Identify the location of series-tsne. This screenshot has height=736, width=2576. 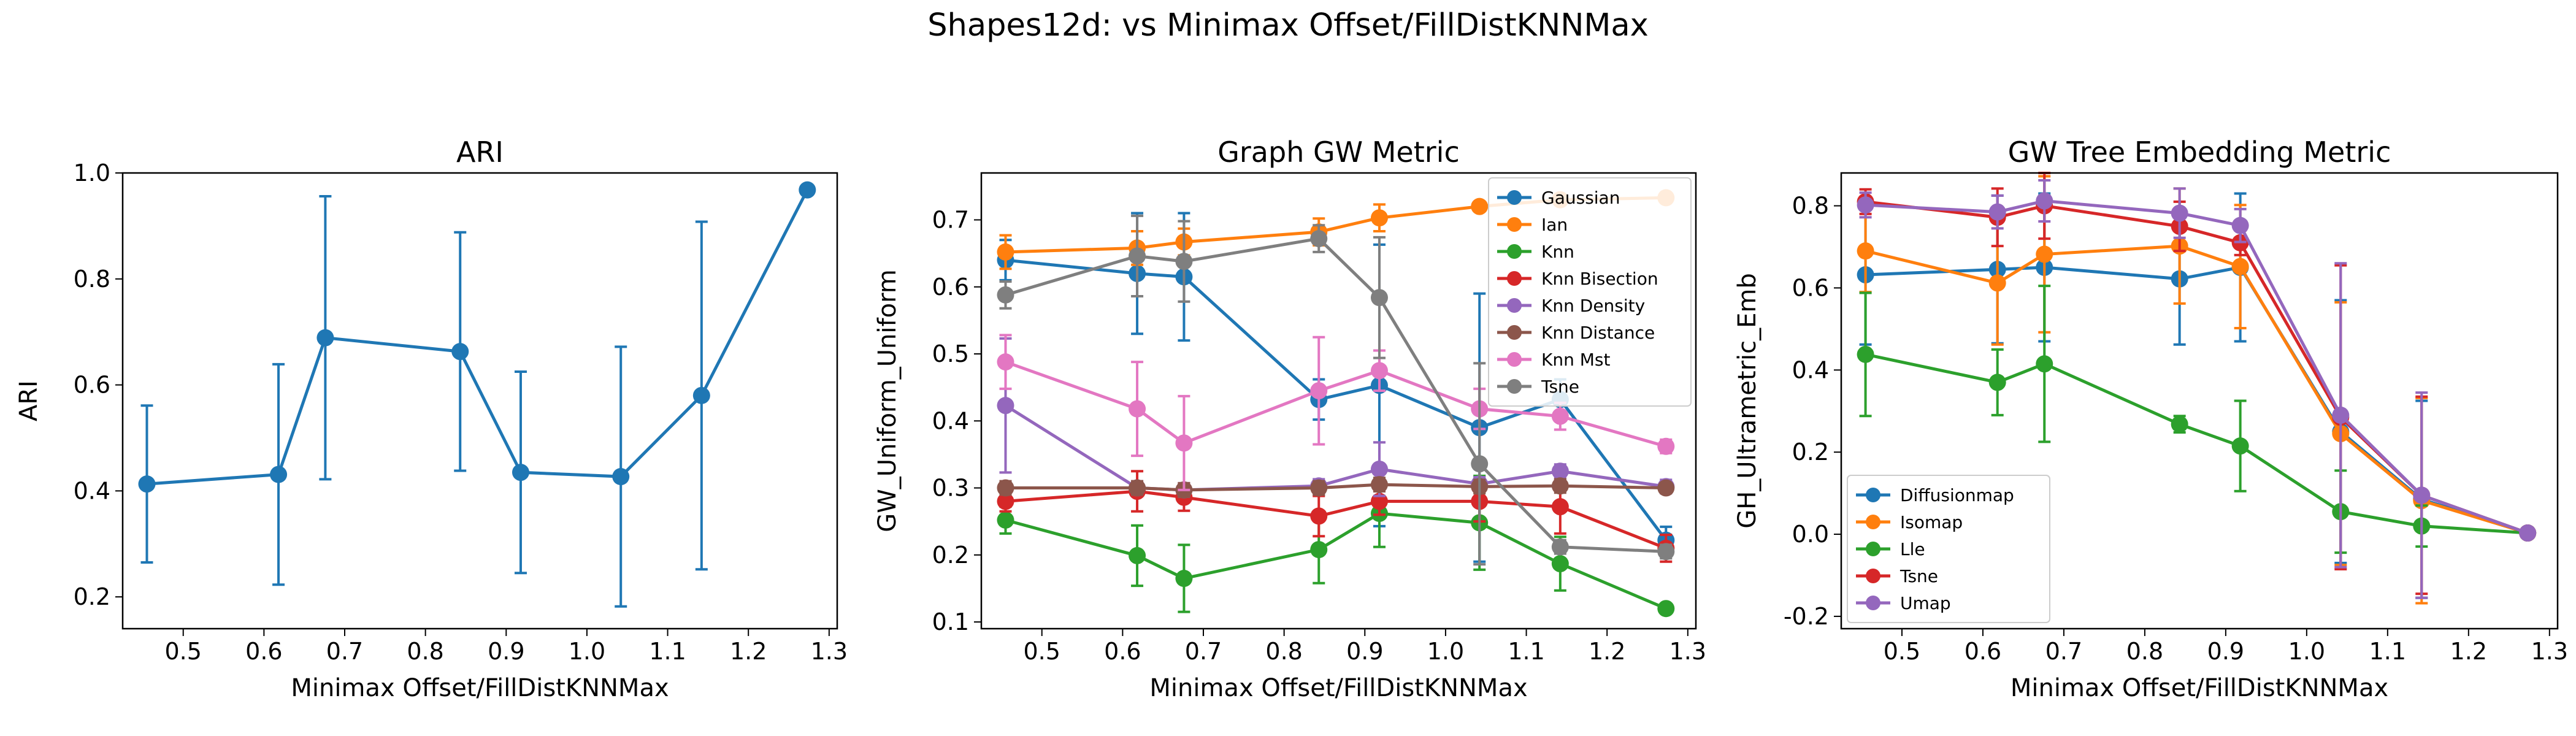
(1336, 390).